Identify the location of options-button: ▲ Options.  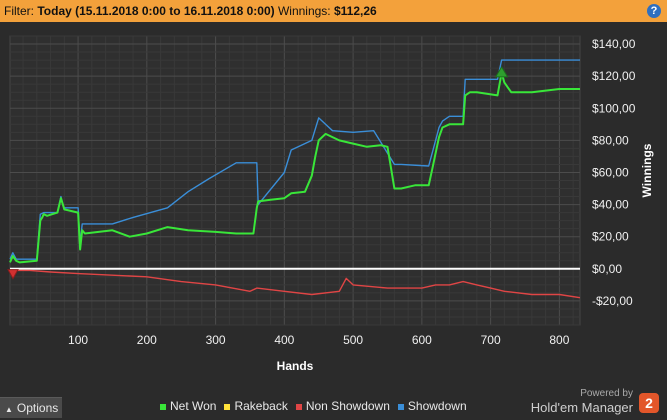
(31, 407).